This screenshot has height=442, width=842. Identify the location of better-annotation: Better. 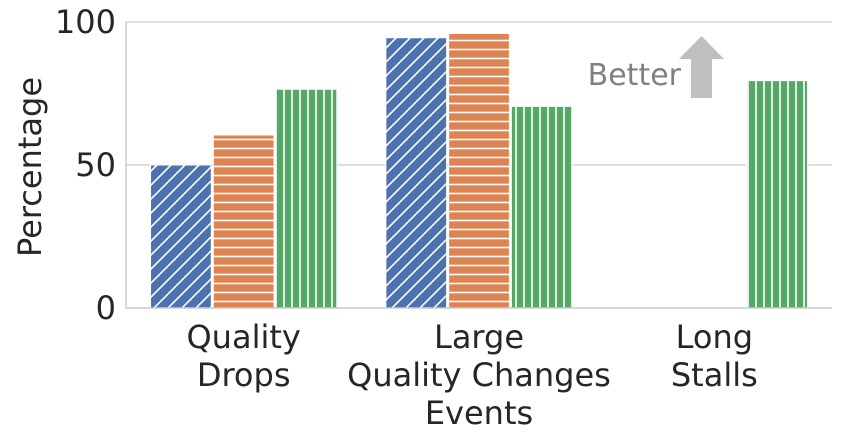
(656, 67).